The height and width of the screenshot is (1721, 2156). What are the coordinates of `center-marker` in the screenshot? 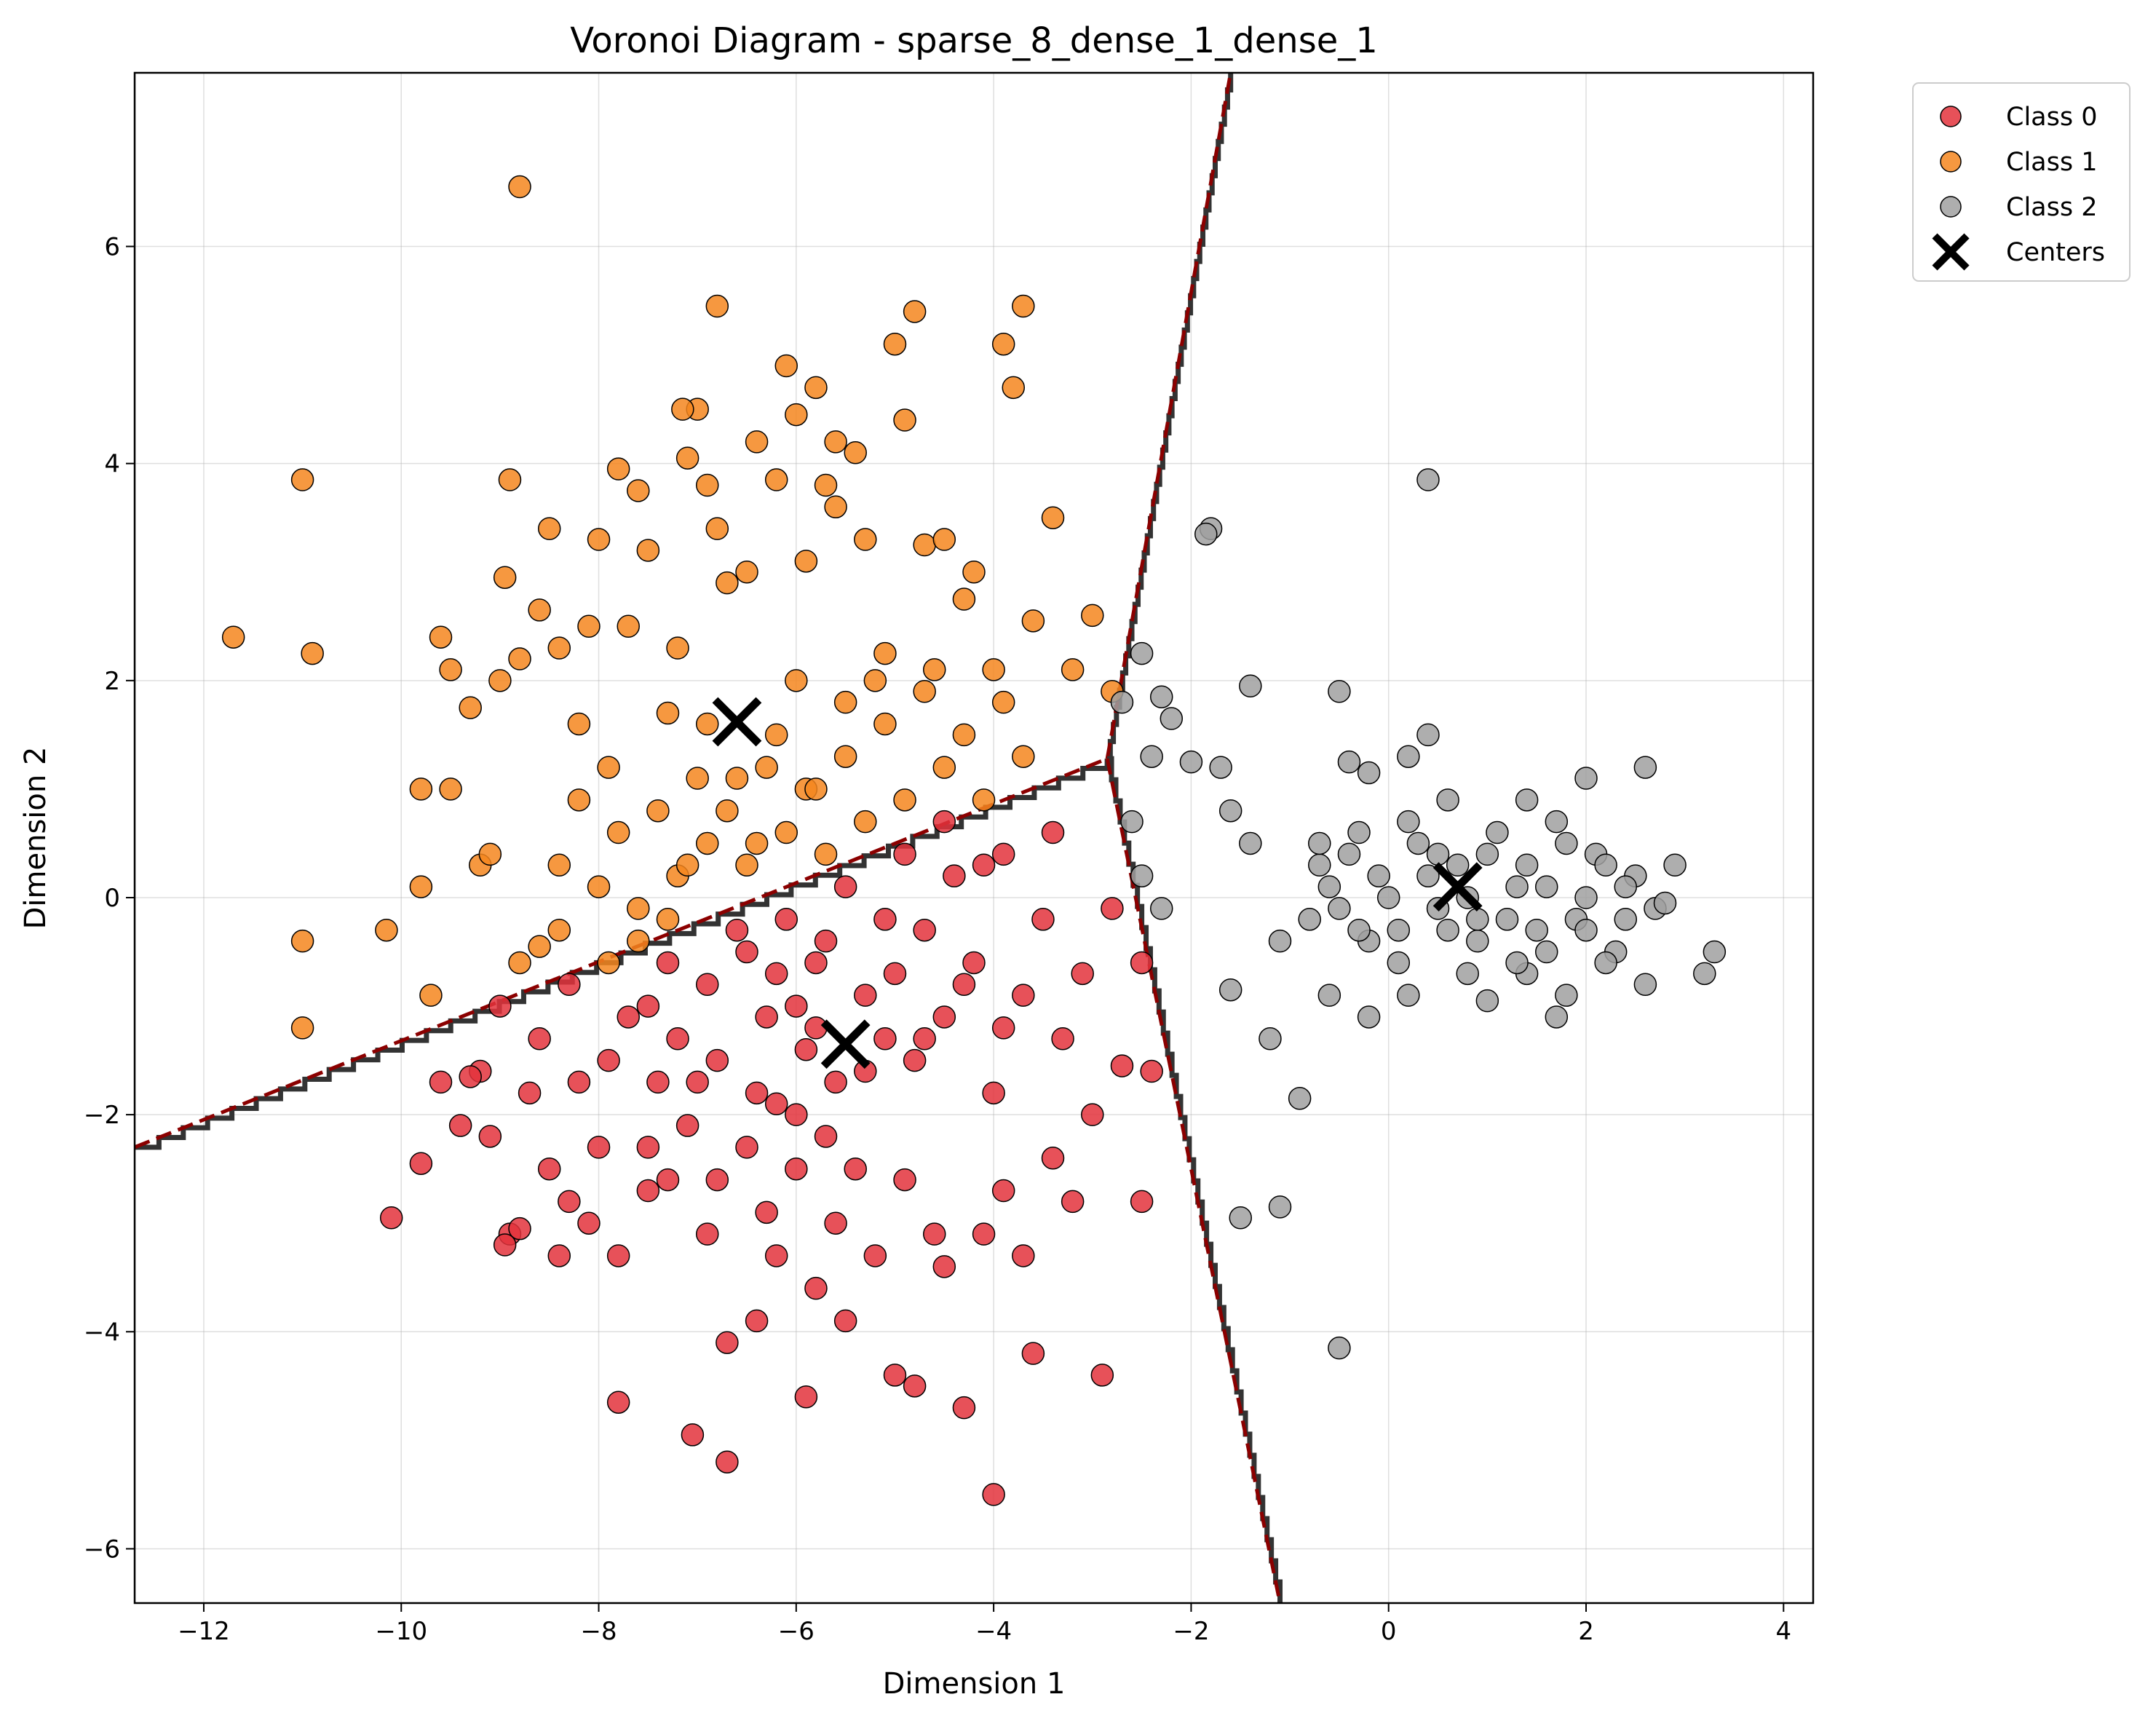 It's located at (737, 722).